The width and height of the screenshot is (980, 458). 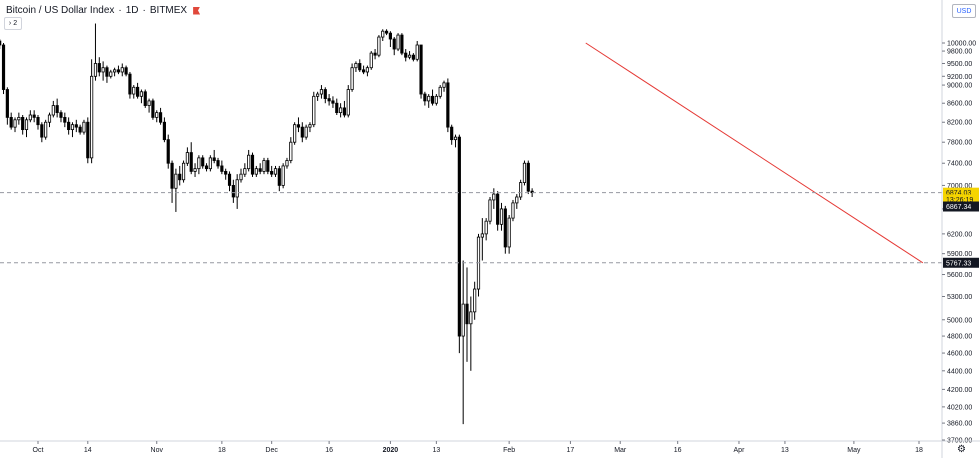 I want to click on indicators-collapse-button: › 2, so click(x=13, y=23).